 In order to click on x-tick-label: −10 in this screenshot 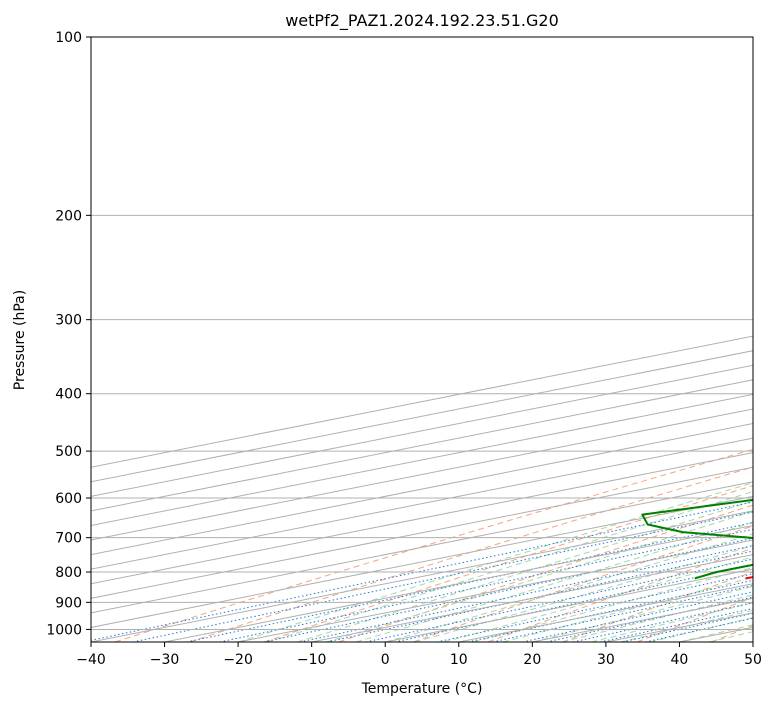, I will do `click(312, 660)`.